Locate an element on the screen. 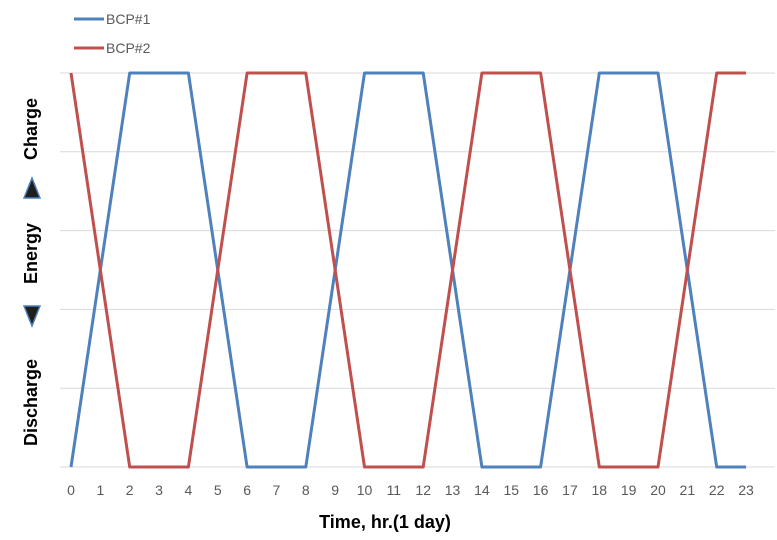 The width and height of the screenshot is (777, 540). y-axis-title: Discharge Energy Charge is located at coordinates (31, 272).